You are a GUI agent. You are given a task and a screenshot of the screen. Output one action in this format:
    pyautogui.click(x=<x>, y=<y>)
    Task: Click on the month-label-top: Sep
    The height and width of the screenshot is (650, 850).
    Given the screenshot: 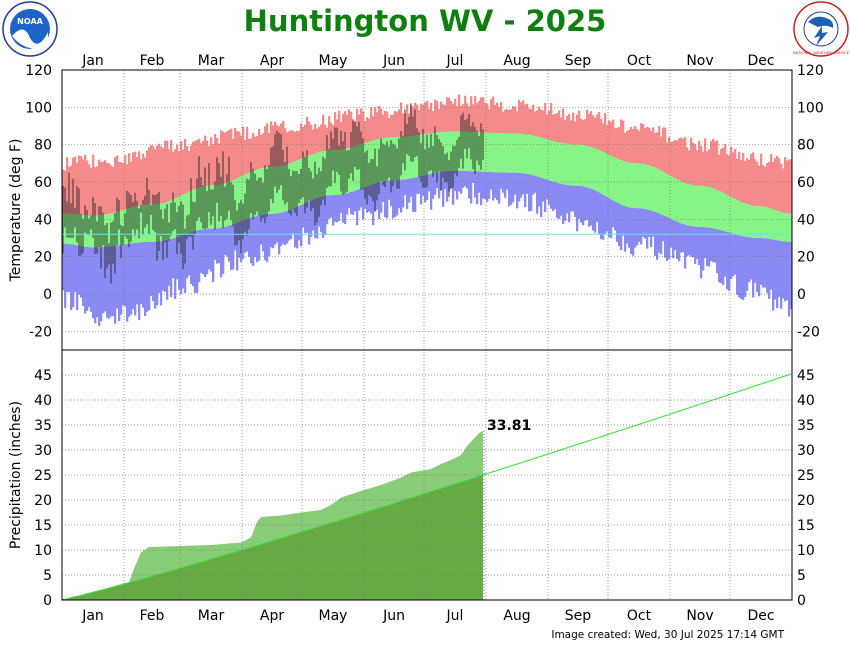 What is the action you would take?
    pyautogui.click(x=578, y=61)
    